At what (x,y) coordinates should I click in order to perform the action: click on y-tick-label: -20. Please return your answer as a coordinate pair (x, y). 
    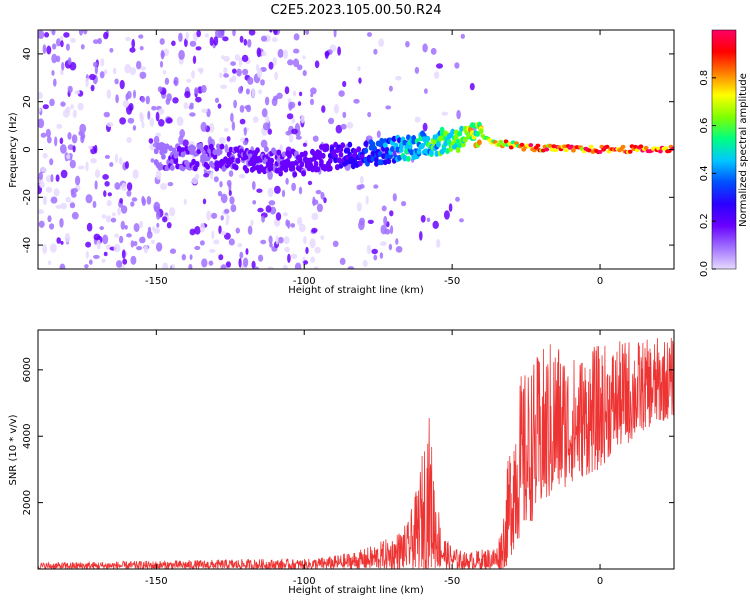
    Looking at the image, I should click on (27, 197).